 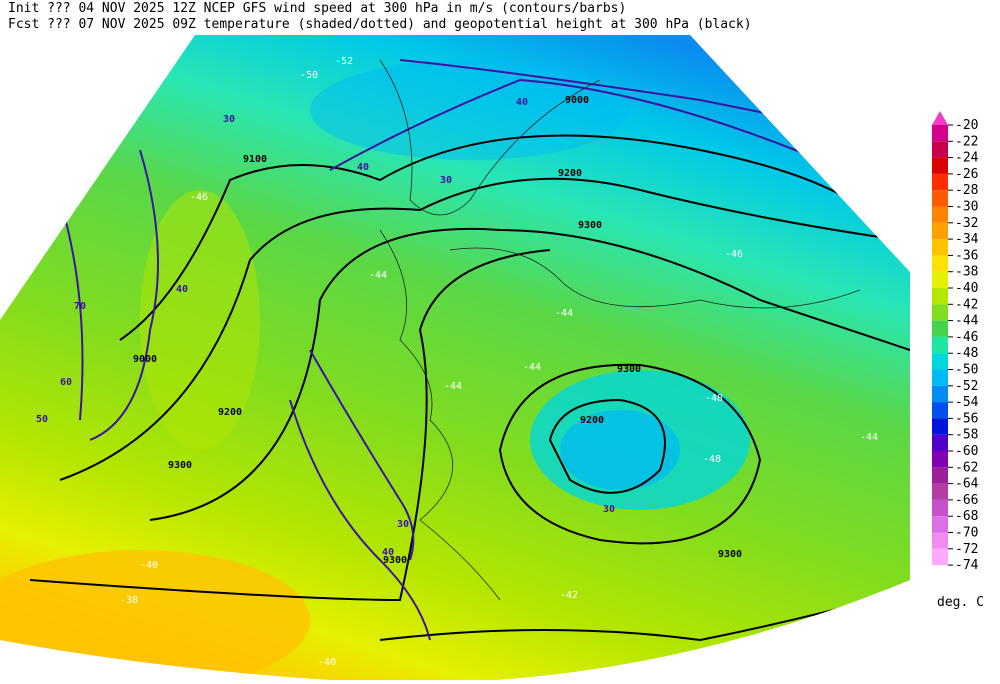 What do you see at coordinates (967, 239) in the screenshot?
I see `colorbar-label: -34` at bounding box center [967, 239].